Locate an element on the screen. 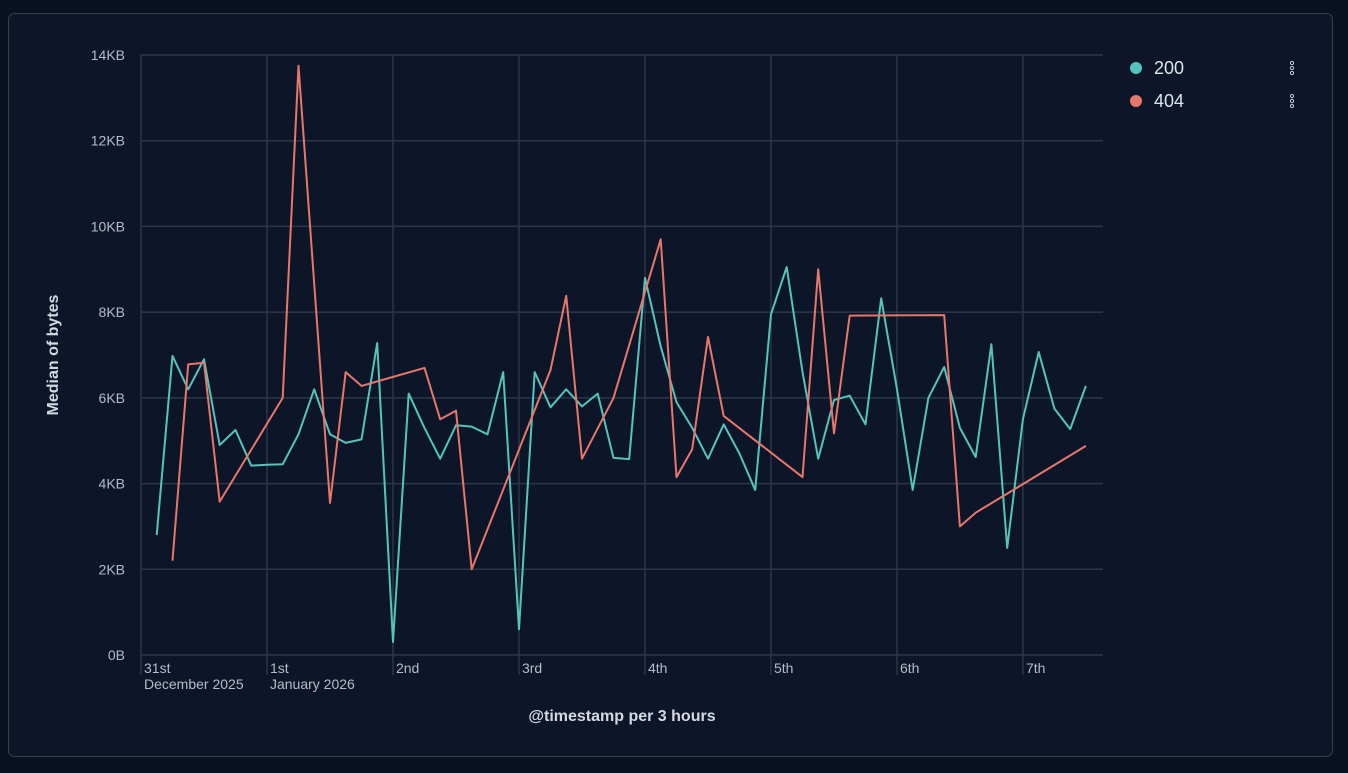  x-tick-label: 7th is located at coordinates (1035, 668).